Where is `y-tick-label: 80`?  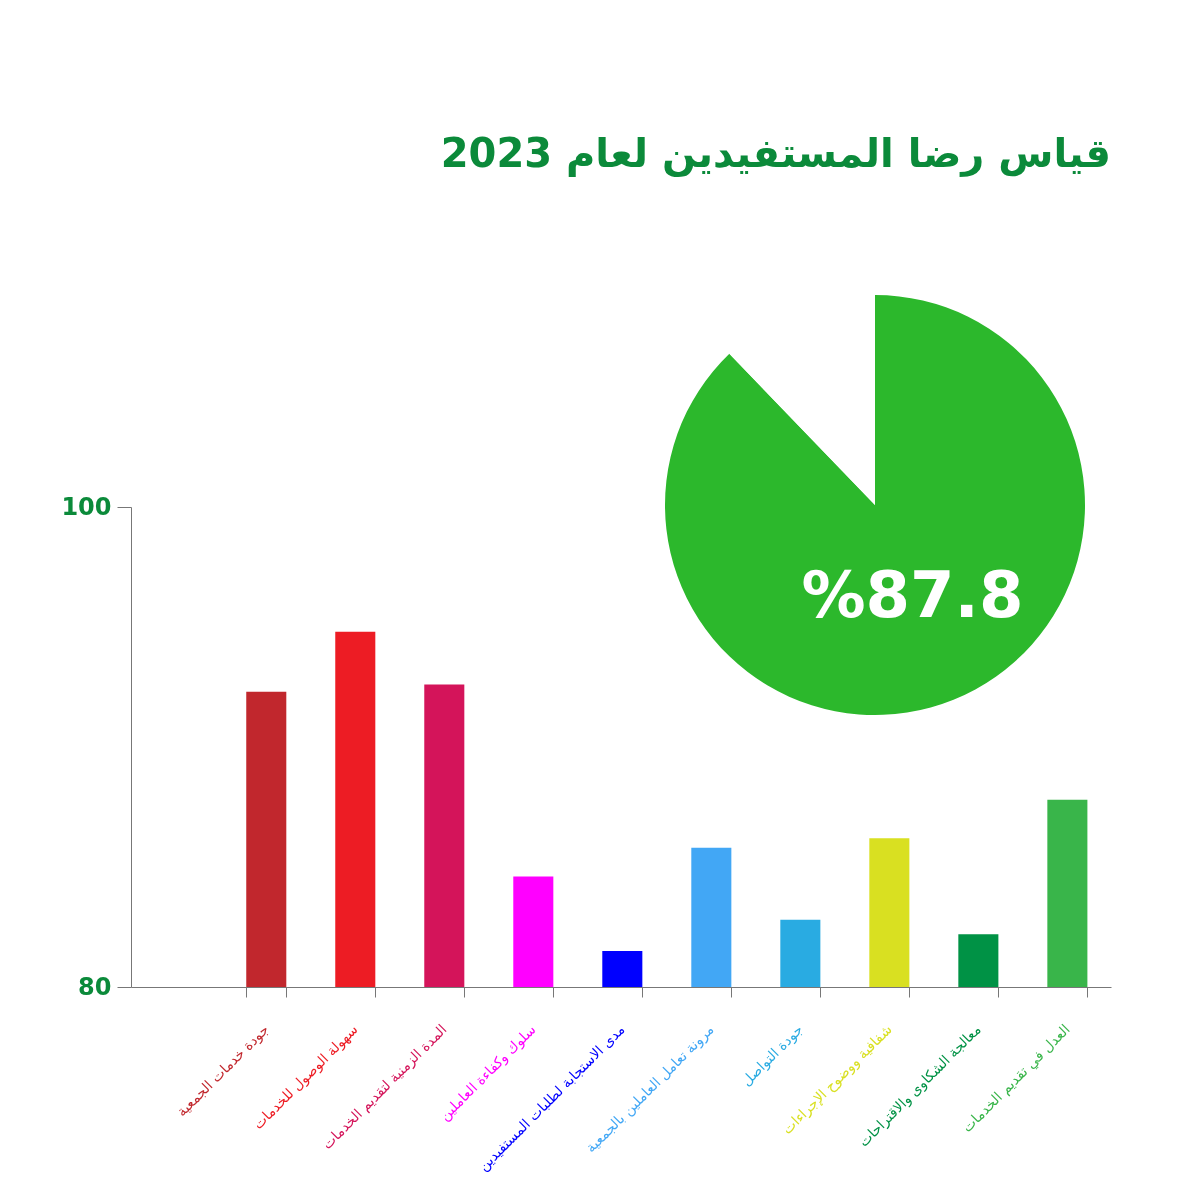 y-tick-label: 80 is located at coordinates (95, 986).